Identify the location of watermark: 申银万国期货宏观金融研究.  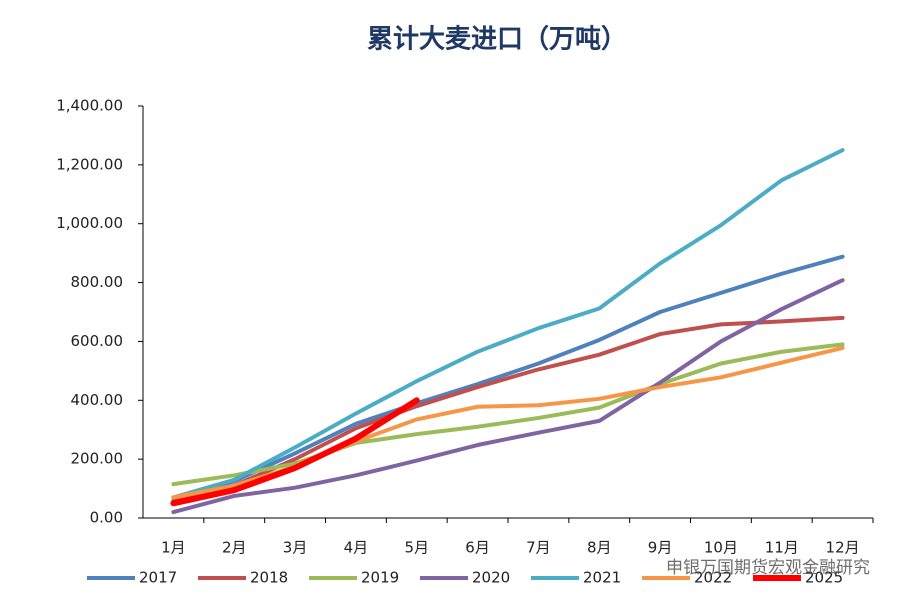
(768, 568).